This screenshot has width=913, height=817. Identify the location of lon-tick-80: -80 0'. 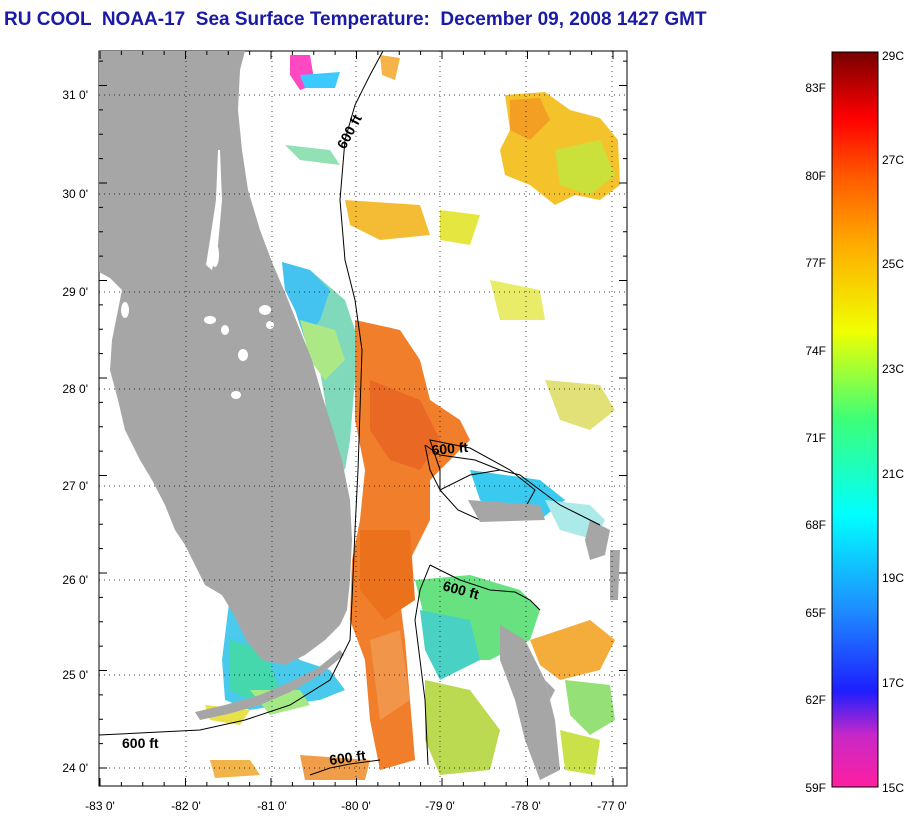
(356, 806).